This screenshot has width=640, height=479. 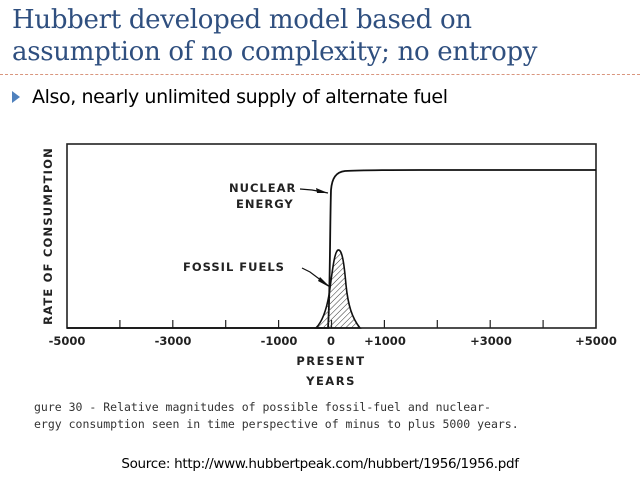 What do you see at coordinates (242, 20) in the screenshot?
I see `title-line-1: Hubbert developed model based on` at bounding box center [242, 20].